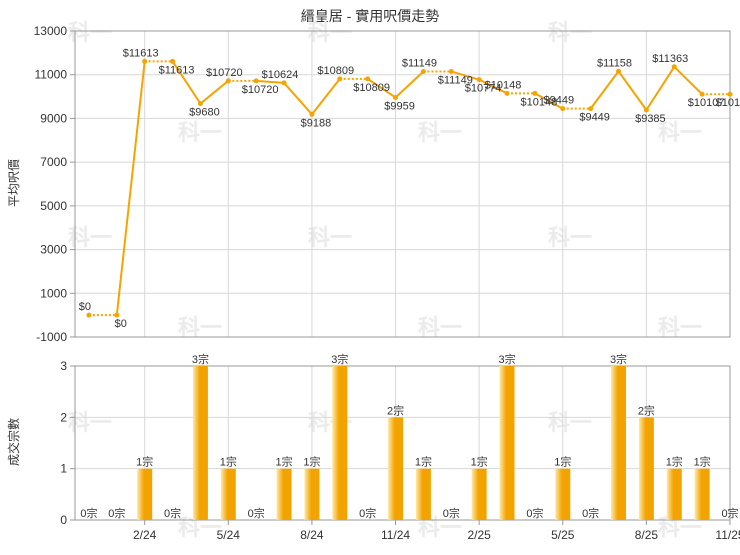 The image size is (740, 555). Describe the element at coordinates (395, 535) in the screenshot. I see `x-tick-label: 11/24` at that location.